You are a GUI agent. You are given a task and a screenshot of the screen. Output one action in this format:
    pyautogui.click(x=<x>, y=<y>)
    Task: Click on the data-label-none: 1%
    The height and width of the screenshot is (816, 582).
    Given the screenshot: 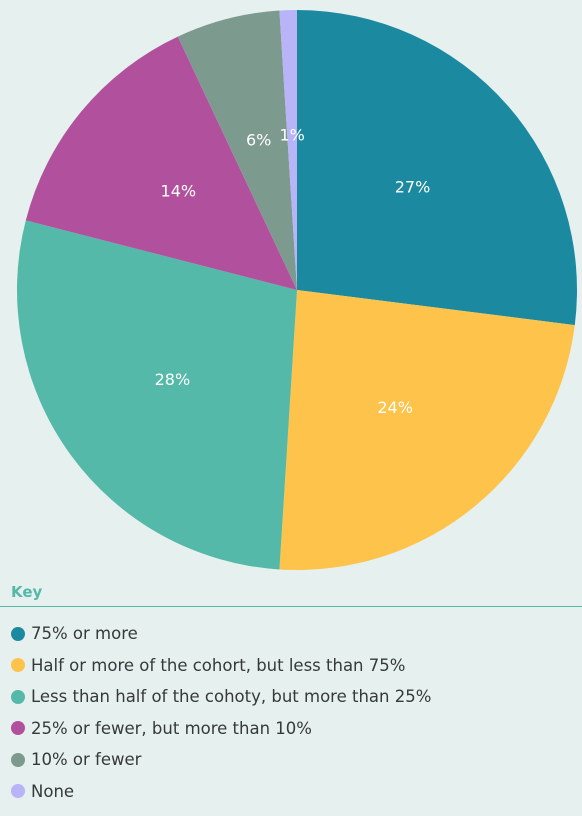 What is the action you would take?
    pyautogui.click(x=291, y=135)
    